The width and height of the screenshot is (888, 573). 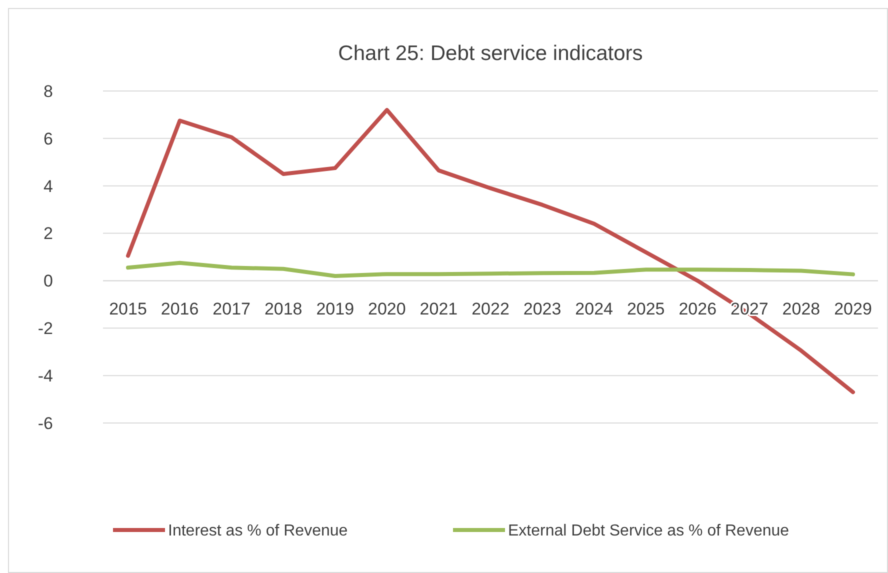 I want to click on y-tick-label: 8, so click(x=48, y=91).